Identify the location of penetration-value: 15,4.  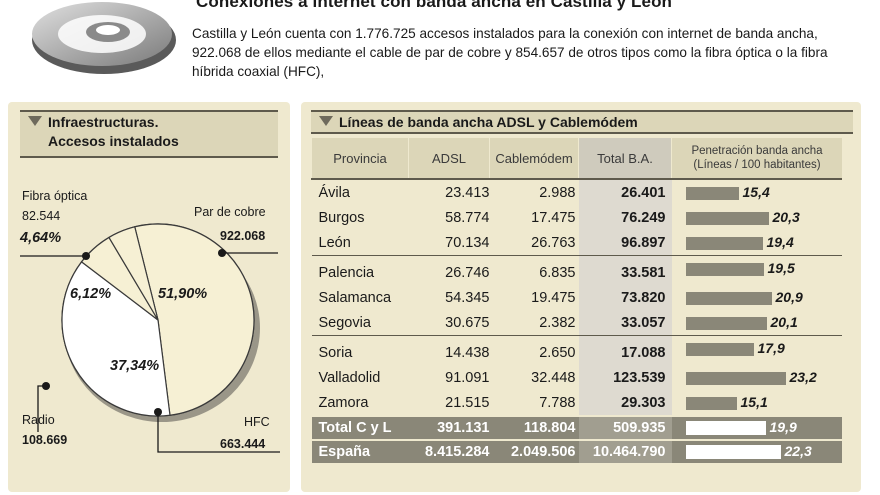
(756, 192).